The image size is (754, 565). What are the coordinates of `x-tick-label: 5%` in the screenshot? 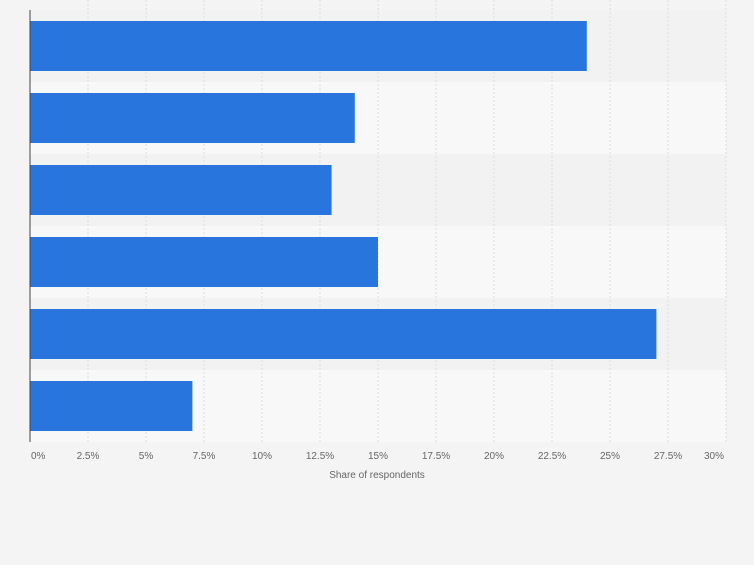 It's located at (146, 456).